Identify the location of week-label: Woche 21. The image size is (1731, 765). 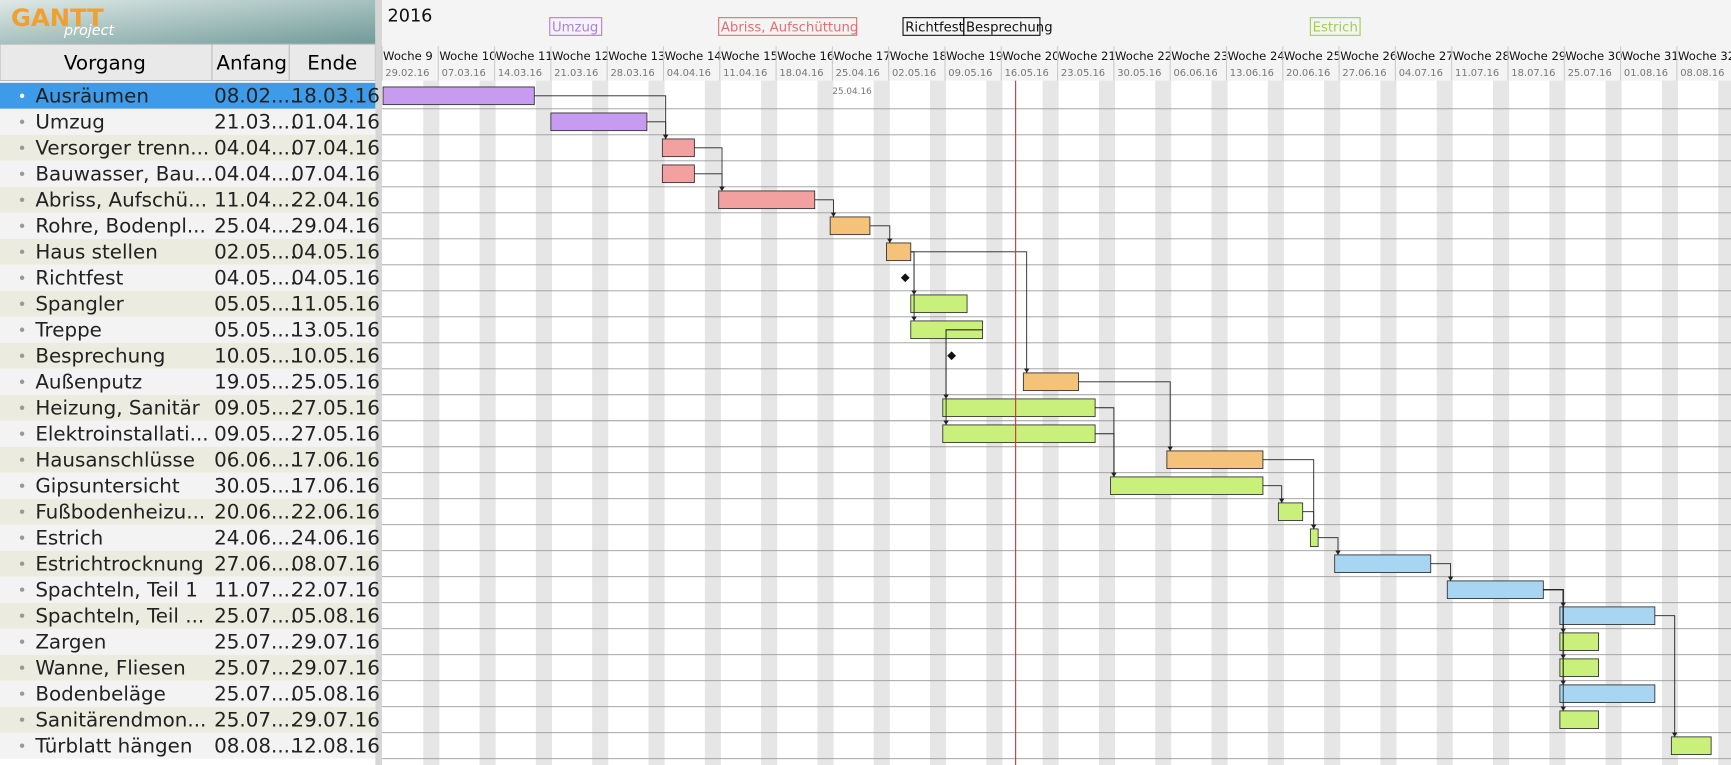
(1087, 56).